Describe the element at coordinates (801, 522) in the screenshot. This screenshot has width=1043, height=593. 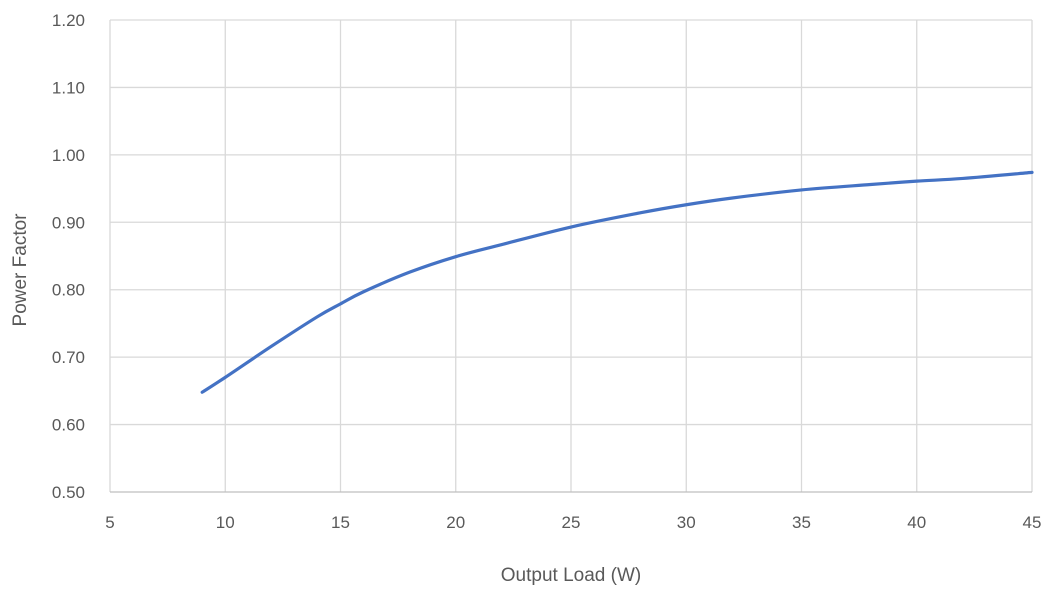
I see `x-tick-label: 35` at that location.